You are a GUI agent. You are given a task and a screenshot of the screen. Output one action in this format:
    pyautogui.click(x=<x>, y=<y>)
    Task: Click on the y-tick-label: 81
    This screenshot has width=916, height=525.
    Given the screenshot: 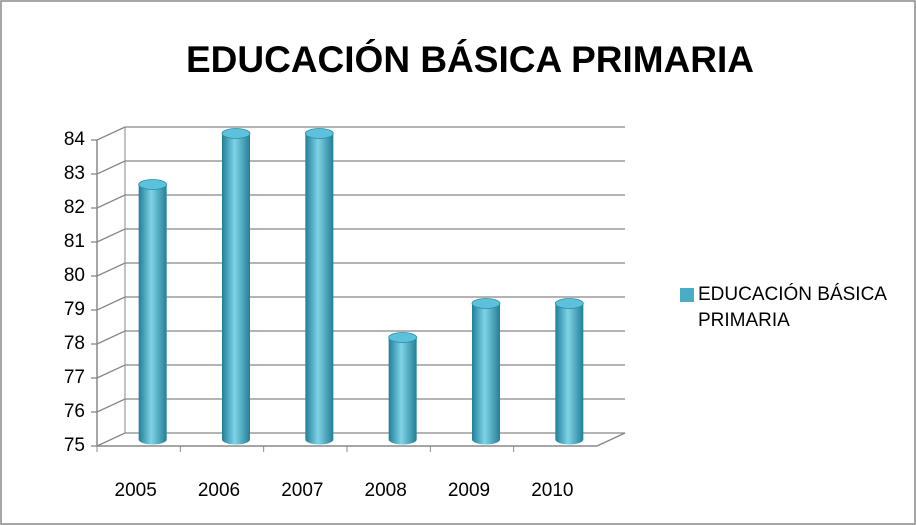 What is the action you would take?
    pyautogui.click(x=74, y=241)
    